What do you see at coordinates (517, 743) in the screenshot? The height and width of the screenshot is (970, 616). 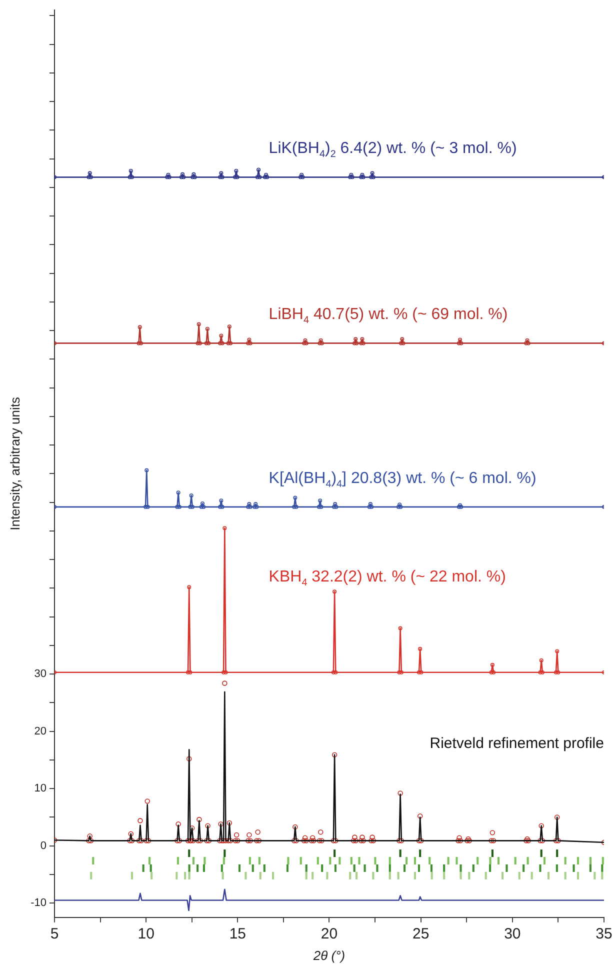 I see `annotation: Rietveld refinement profile` at bounding box center [517, 743].